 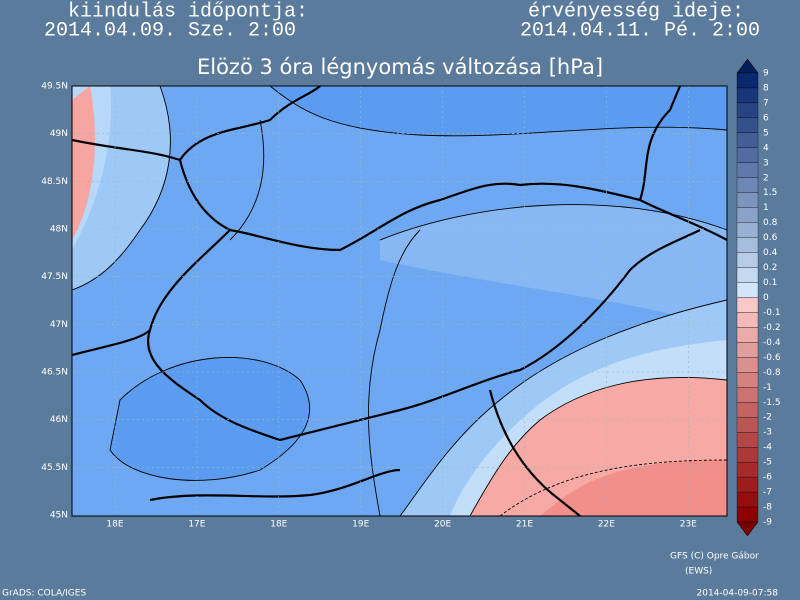 I want to click on colorbar-label: 4, so click(x=766, y=148).